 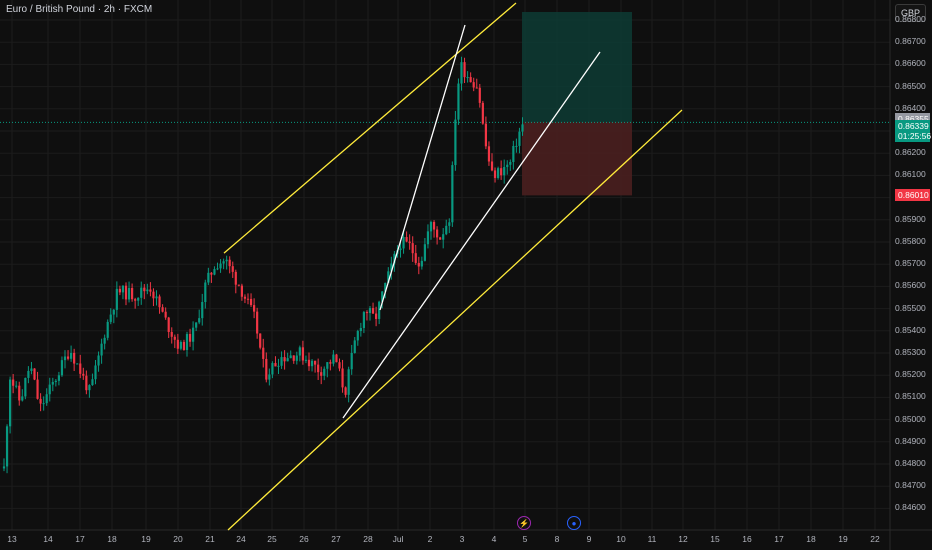 I want to click on time-tick-label: 13, so click(x=12, y=539).